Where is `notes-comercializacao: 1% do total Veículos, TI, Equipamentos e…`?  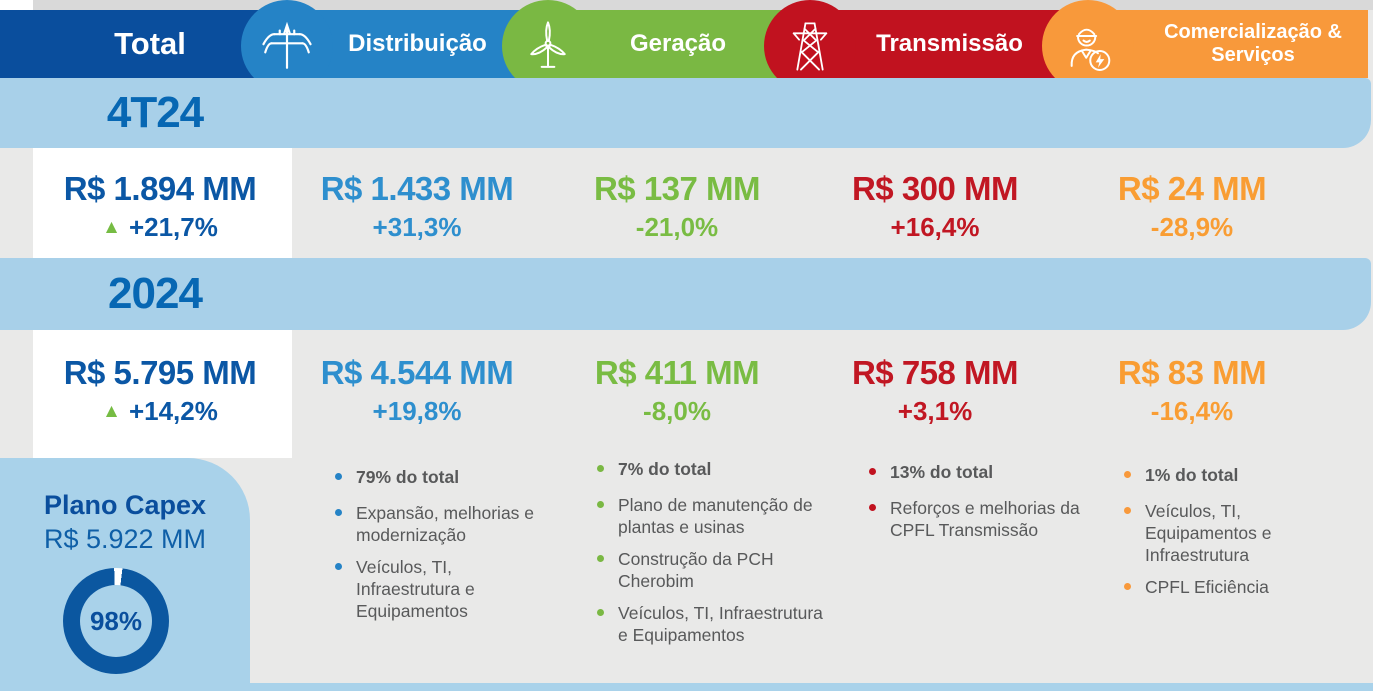 notes-comercializacao: 1% do total Veículos, TI, Equipamentos e… is located at coordinates (1224, 536).